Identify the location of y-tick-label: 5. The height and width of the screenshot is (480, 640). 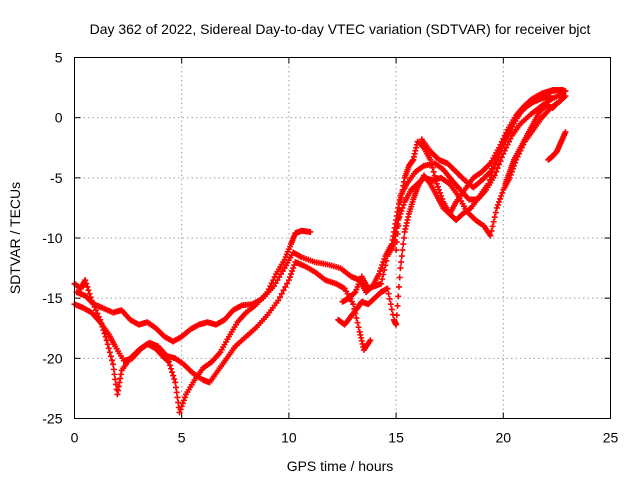
(59, 58).